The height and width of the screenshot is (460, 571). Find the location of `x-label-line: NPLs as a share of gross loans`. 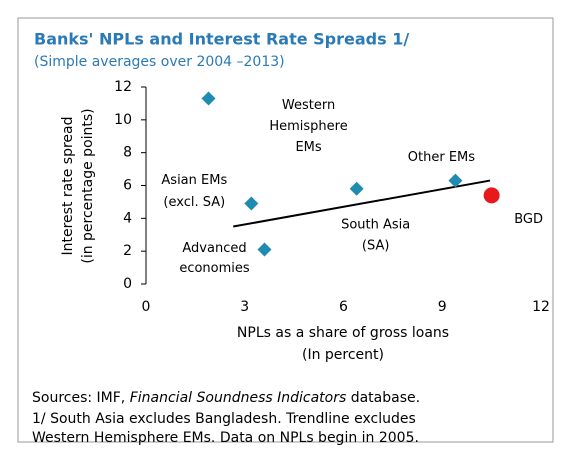

x-label-line: NPLs as a share of gross loans is located at coordinates (343, 333).